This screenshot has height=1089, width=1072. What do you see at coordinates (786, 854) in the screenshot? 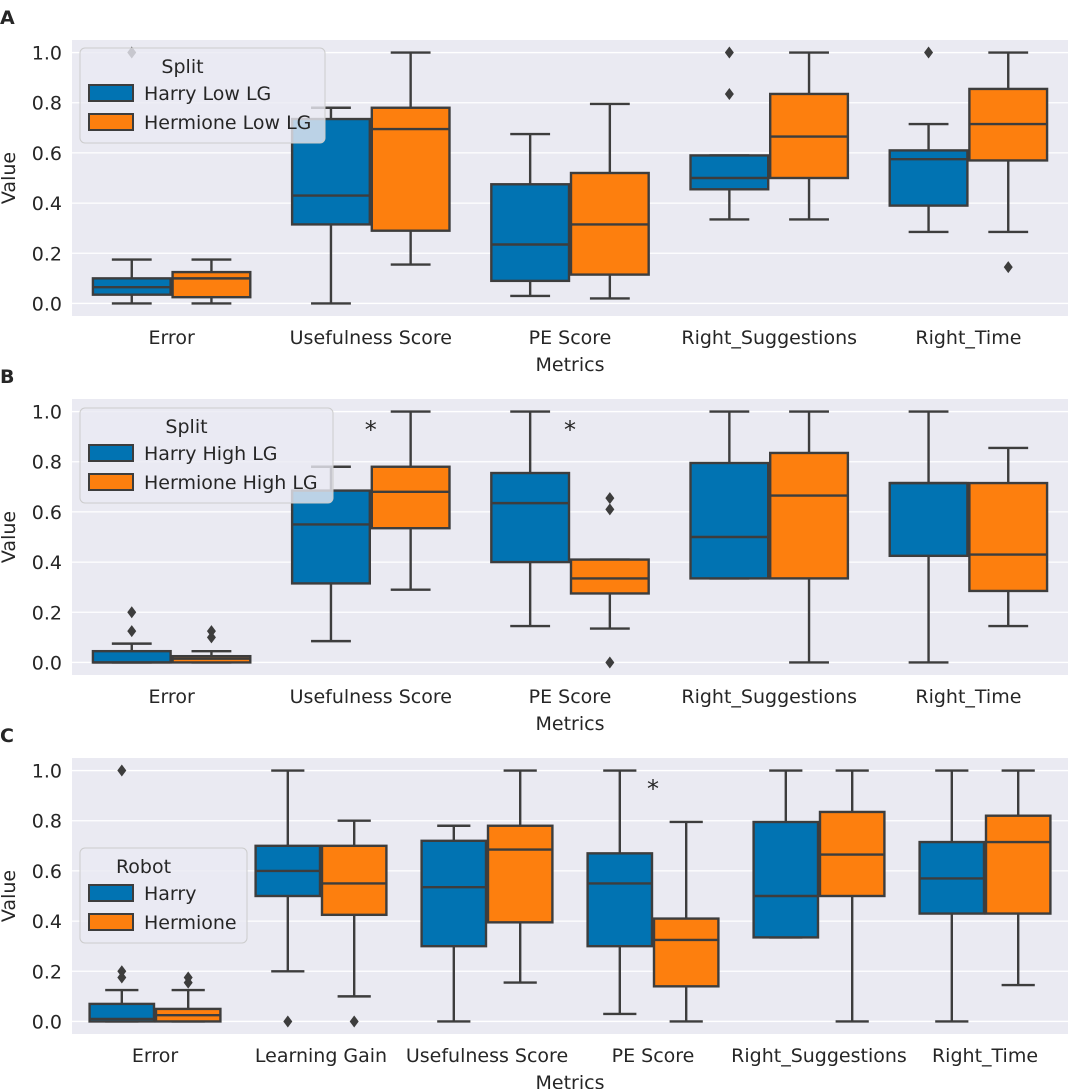
I see `box-harry-right-suggestions` at bounding box center [786, 854].